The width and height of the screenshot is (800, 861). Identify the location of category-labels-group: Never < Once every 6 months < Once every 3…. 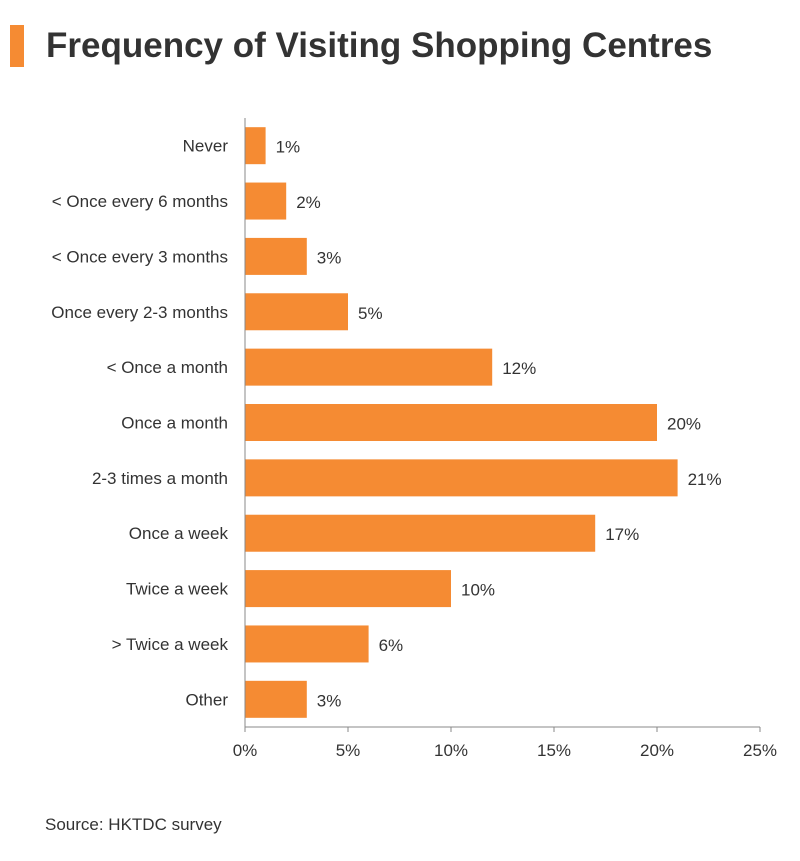
(139, 423).